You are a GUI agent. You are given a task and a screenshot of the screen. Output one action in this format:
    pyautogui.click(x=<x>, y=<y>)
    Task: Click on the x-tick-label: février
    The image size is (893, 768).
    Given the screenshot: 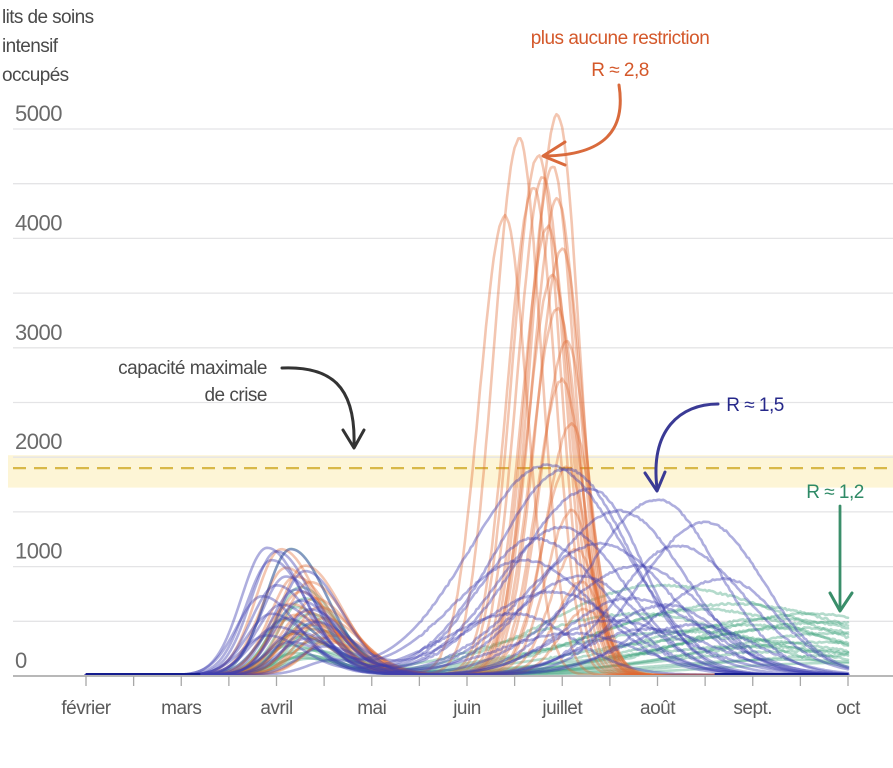 What is the action you would take?
    pyautogui.click(x=86, y=708)
    